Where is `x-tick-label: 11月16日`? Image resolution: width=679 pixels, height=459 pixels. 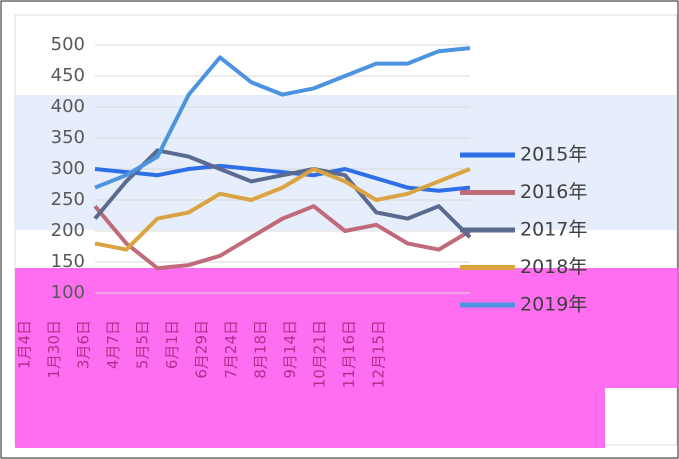 x-tick-label: 11月16日 is located at coordinates (349, 354).